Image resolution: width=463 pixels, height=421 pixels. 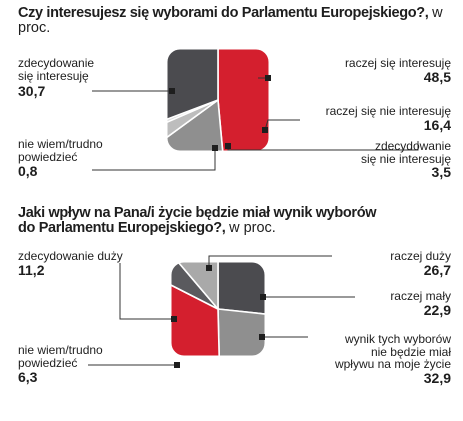 I want to click on value-label: 22,9, so click(x=437, y=310).